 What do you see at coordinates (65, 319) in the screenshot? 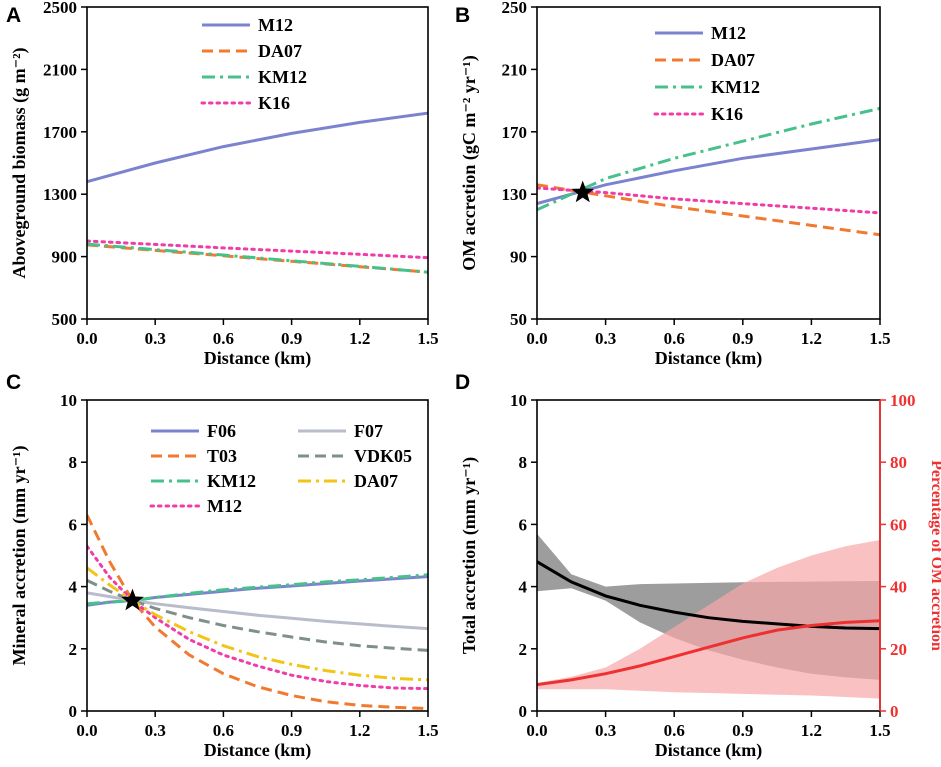
I see `y-tick-label: 500` at bounding box center [65, 319].